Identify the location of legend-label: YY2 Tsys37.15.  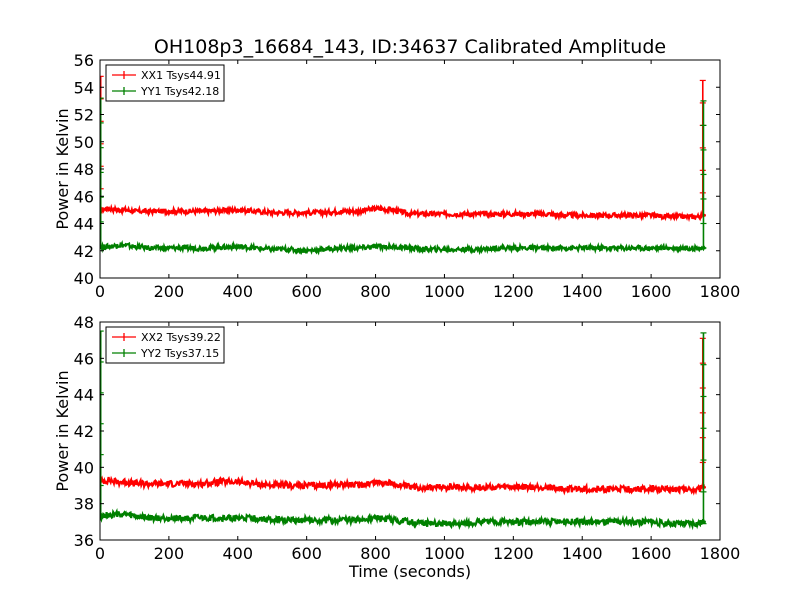
(179, 353).